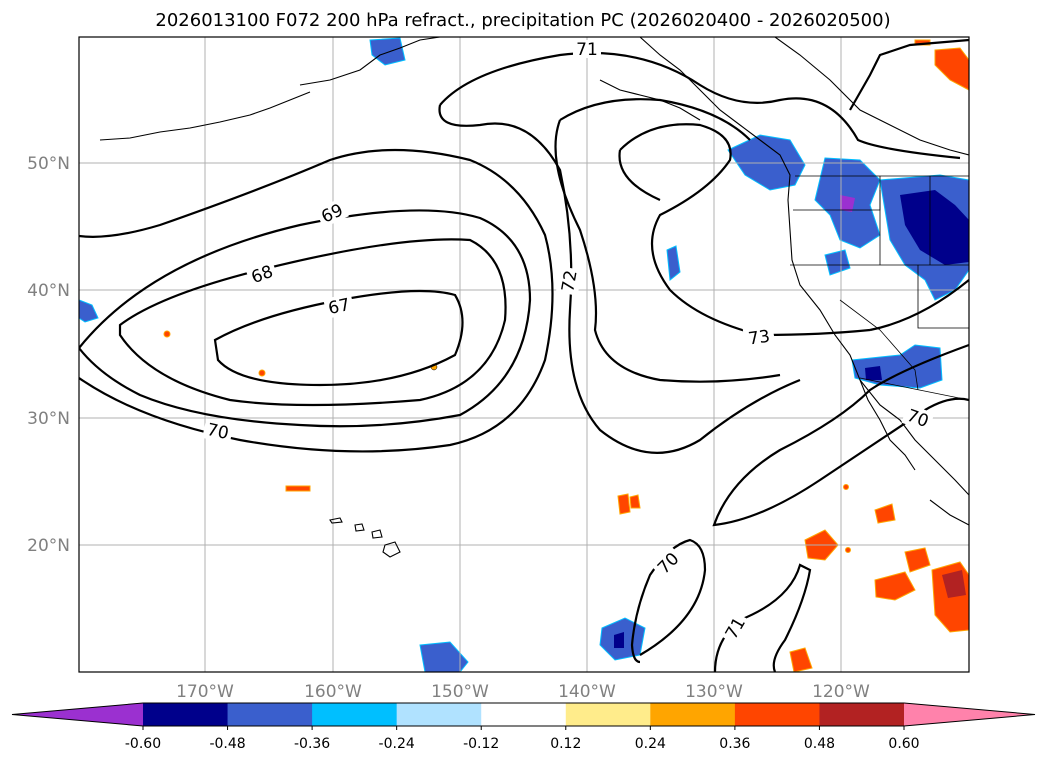 The width and height of the screenshot is (1047, 765). What do you see at coordinates (903, 744) in the screenshot?
I see `colorbar-tick-label: 0.60` at bounding box center [903, 744].